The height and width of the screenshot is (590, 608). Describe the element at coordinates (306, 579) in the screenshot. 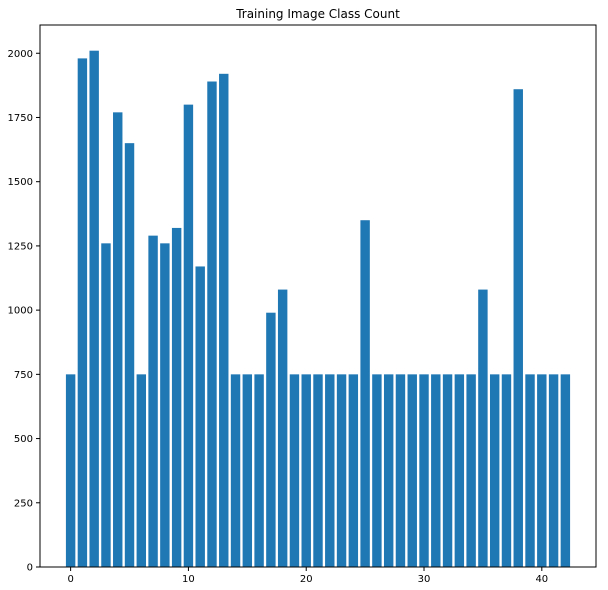

I see `x-tick-label: 20` at that location.